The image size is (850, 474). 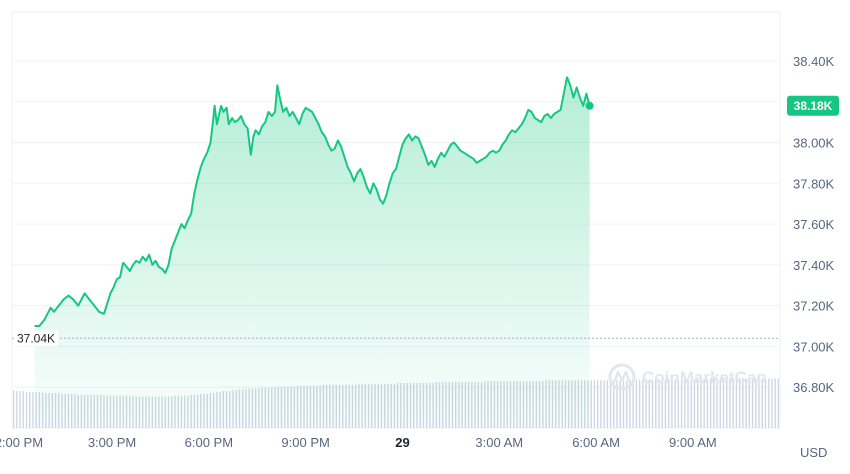 I want to click on y-tick-label: 37.20K, so click(x=814, y=306).